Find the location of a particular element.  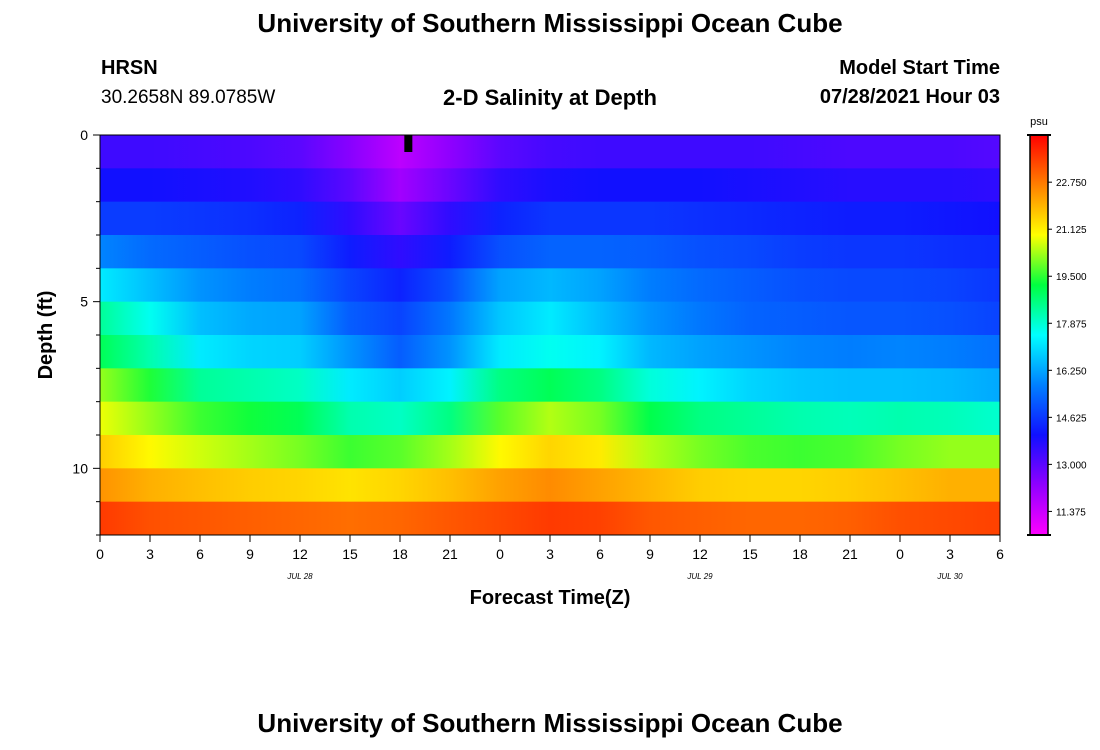

colorbar-bar is located at coordinates (1039, 335).